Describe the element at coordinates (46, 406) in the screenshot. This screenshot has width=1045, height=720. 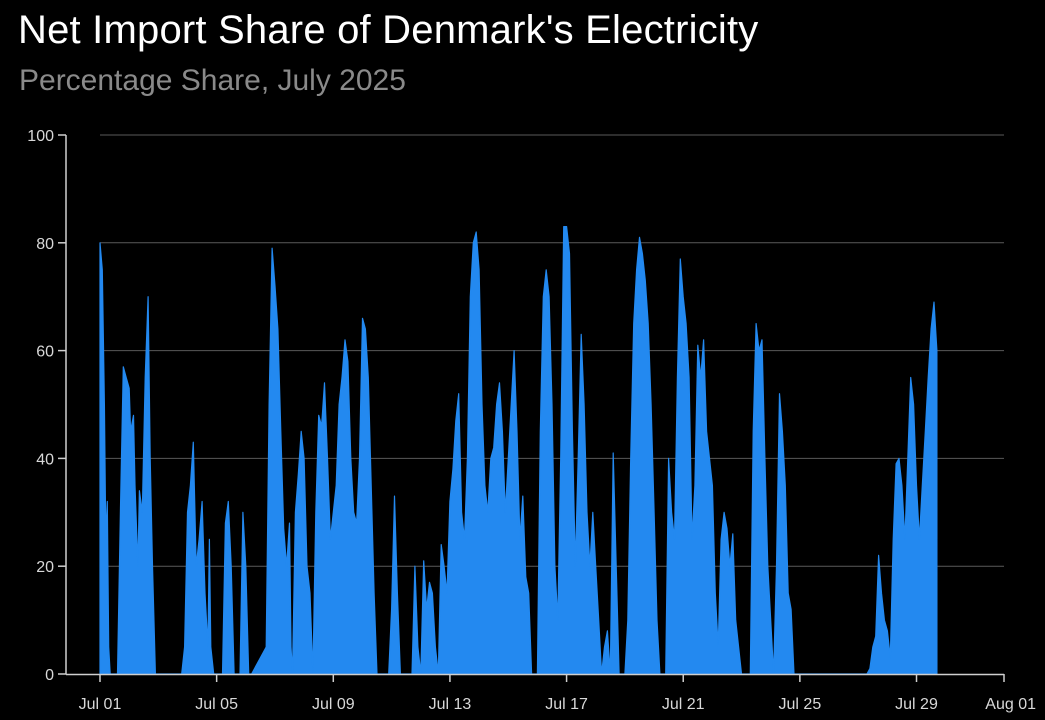
I see `y-axis-ticks: 0 20 40 60 80 100` at that location.